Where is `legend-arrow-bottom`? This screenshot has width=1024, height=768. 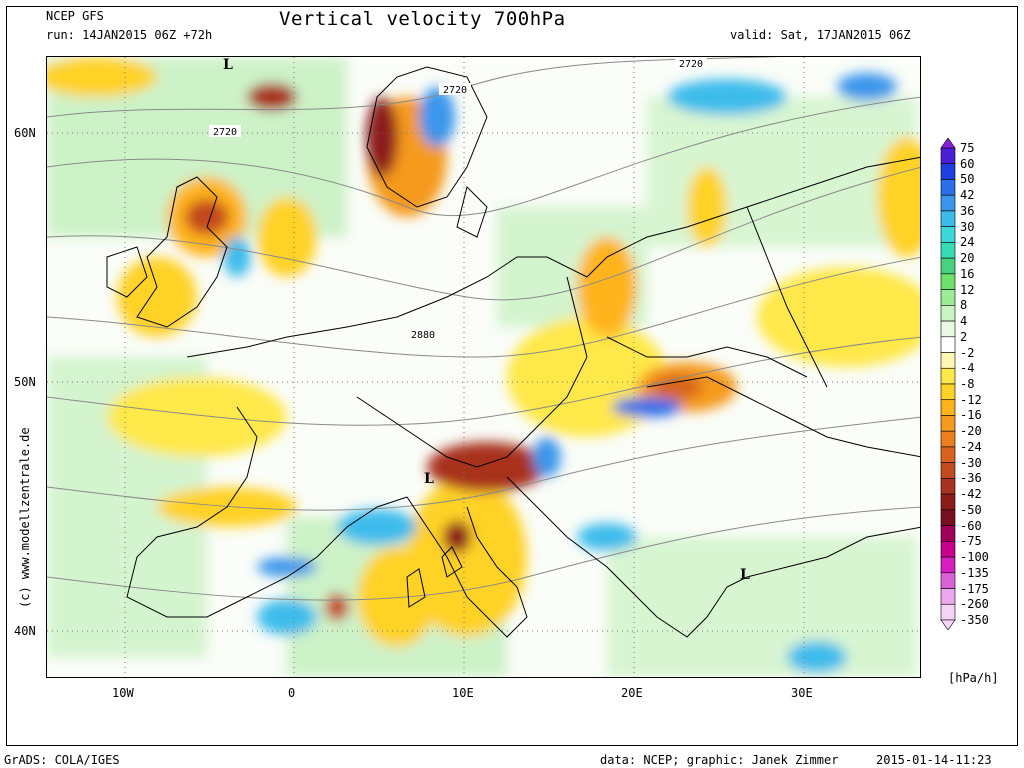
legend-arrow-bottom is located at coordinates (948, 624).